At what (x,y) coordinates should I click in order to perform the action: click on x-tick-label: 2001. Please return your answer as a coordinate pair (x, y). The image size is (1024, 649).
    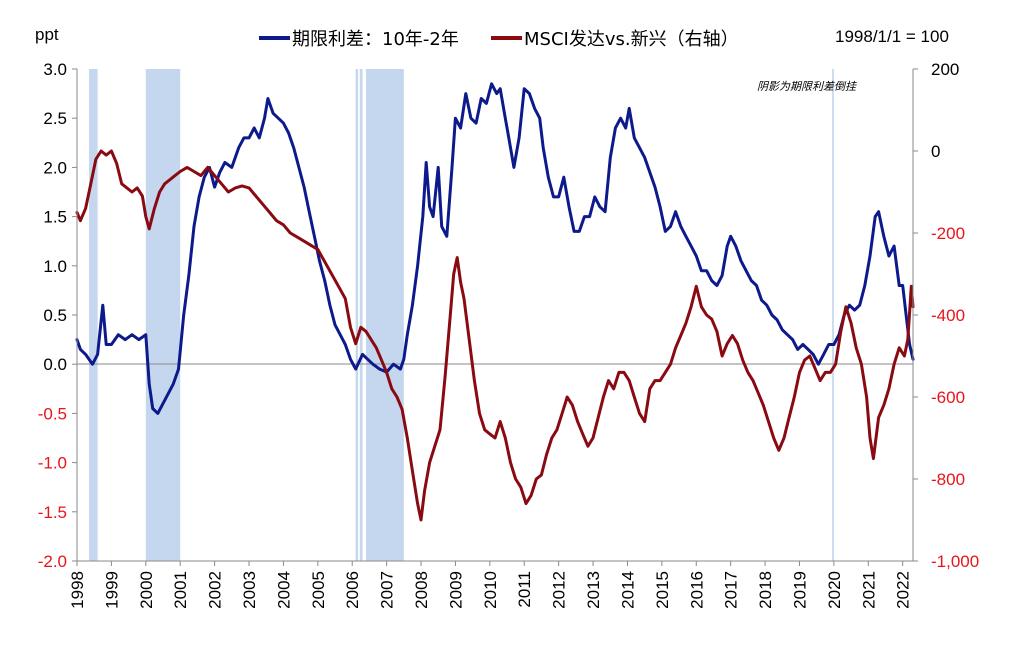
    Looking at the image, I should click on (180, 590).